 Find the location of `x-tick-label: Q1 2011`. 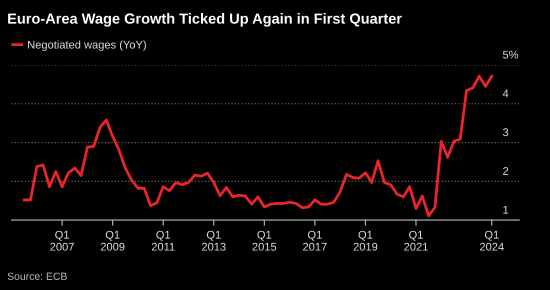

x-tick-label: Q1 2011 is located at coordinates (163, 240).